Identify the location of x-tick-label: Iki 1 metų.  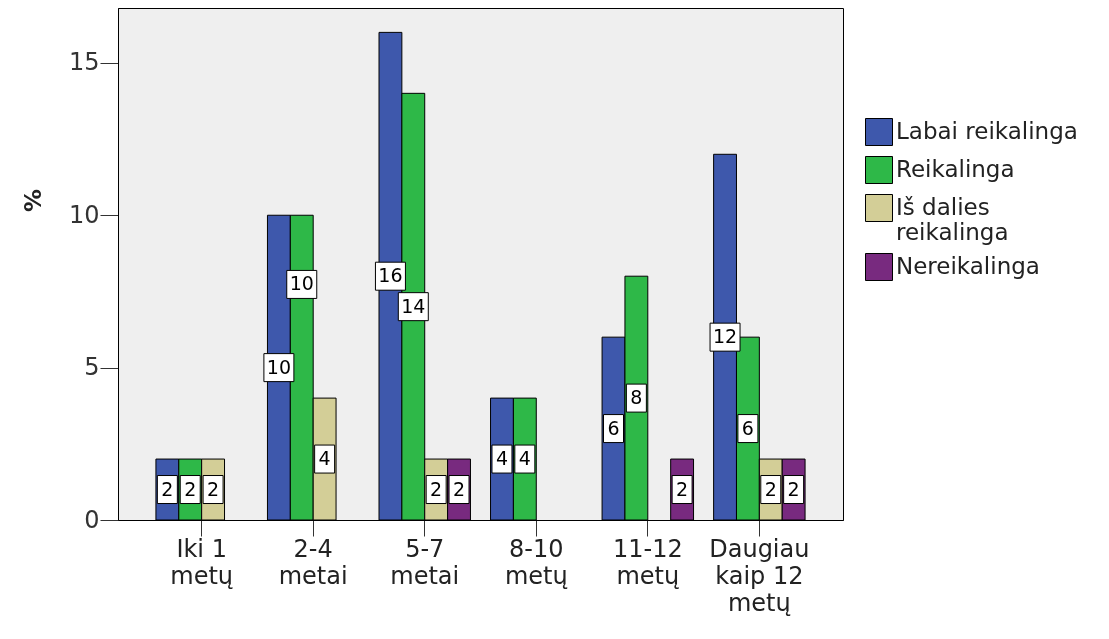
(202, 562).